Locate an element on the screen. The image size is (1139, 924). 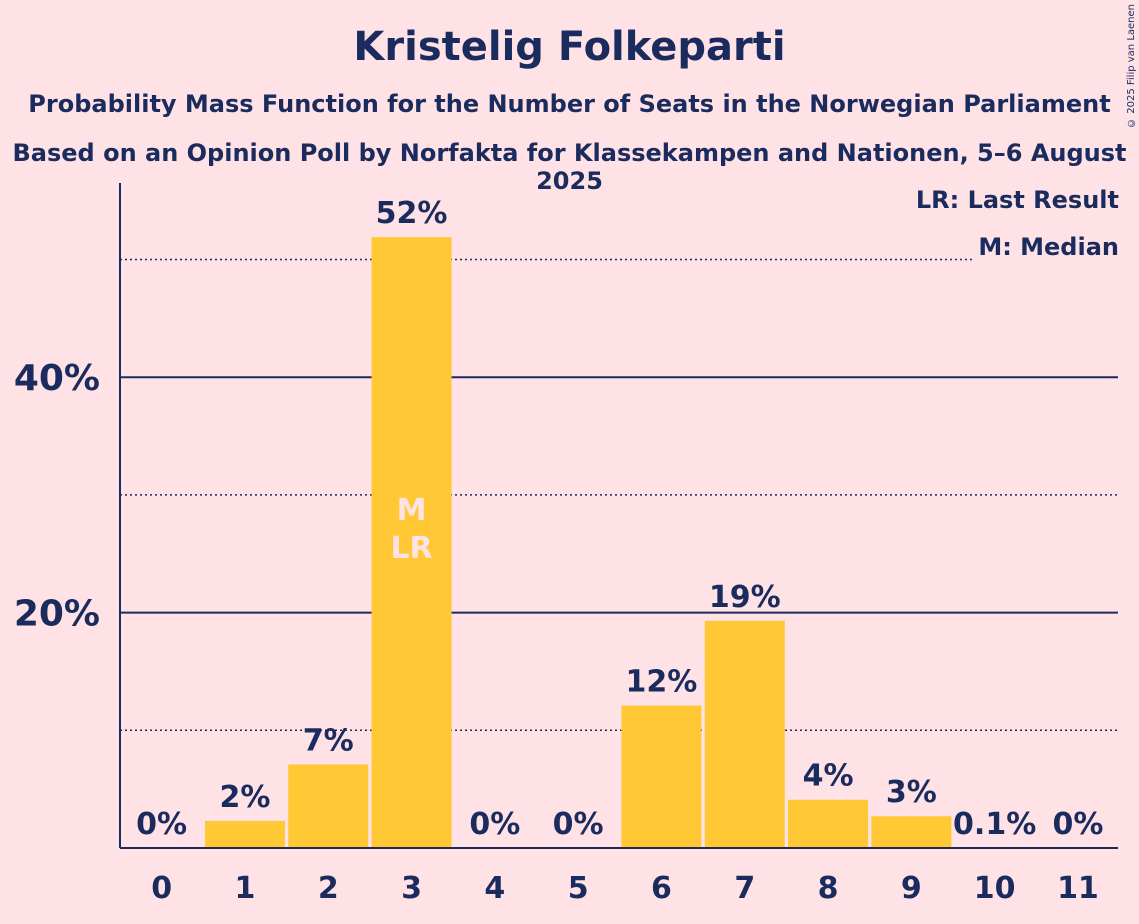
x-tick-label: 3 is located at coordinates (411, 888).